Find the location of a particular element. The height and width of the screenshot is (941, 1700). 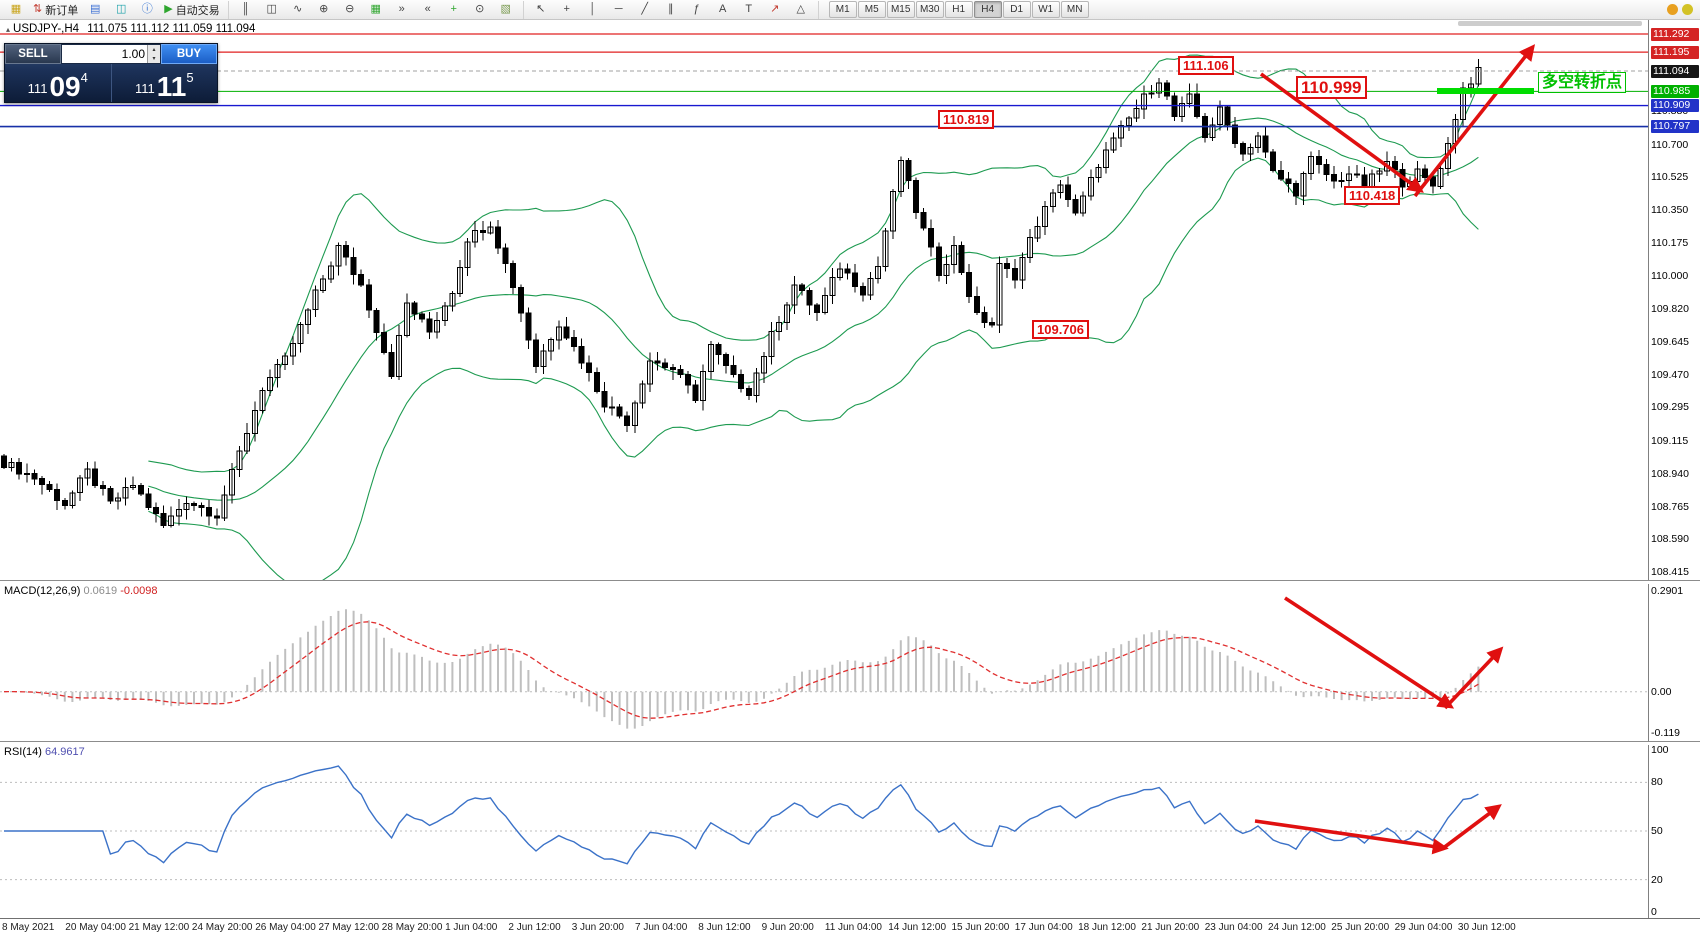

channel-icon: ∥ is located at coordinates (670, 9).